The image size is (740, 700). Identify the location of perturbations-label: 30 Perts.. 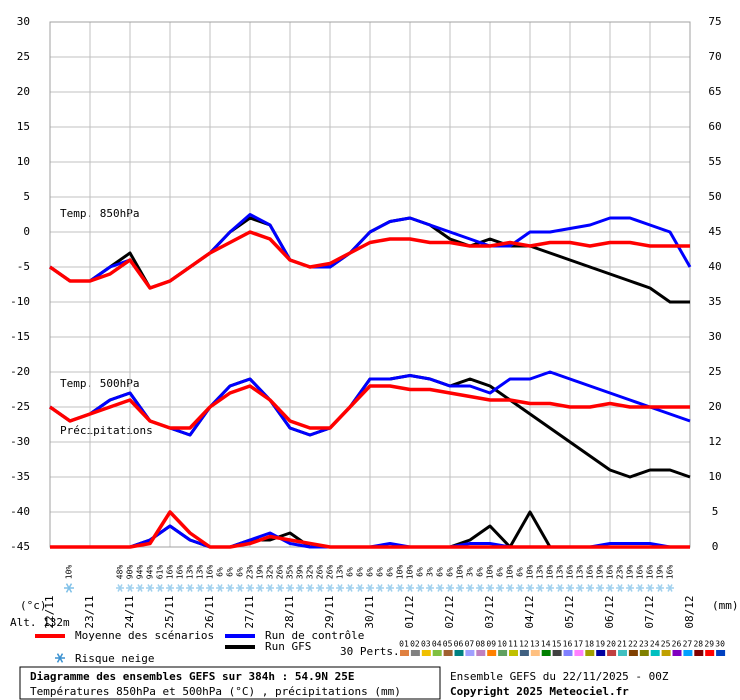
(370, 651).